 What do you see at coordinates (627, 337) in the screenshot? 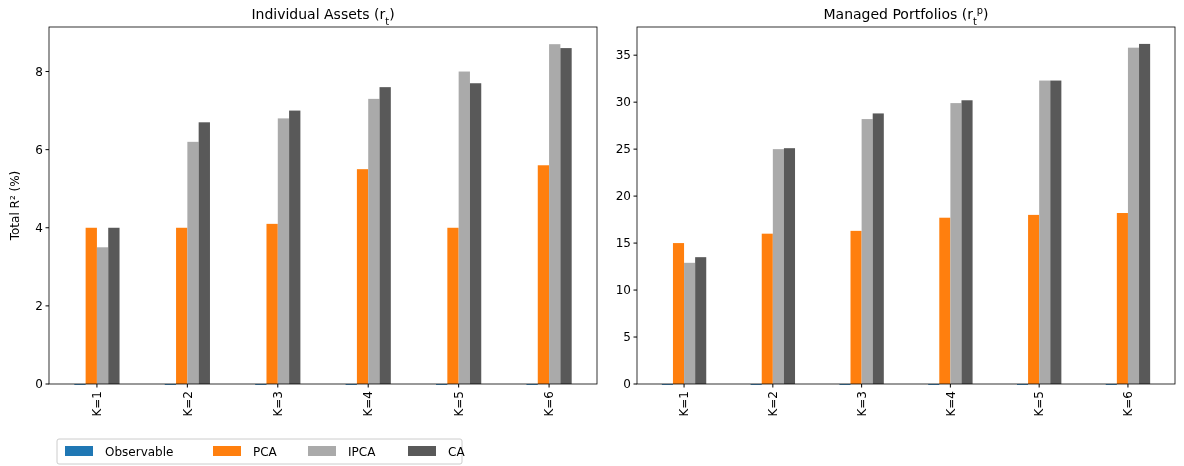
I see `y-tick-label: 5` at bounding box center [627, 337].